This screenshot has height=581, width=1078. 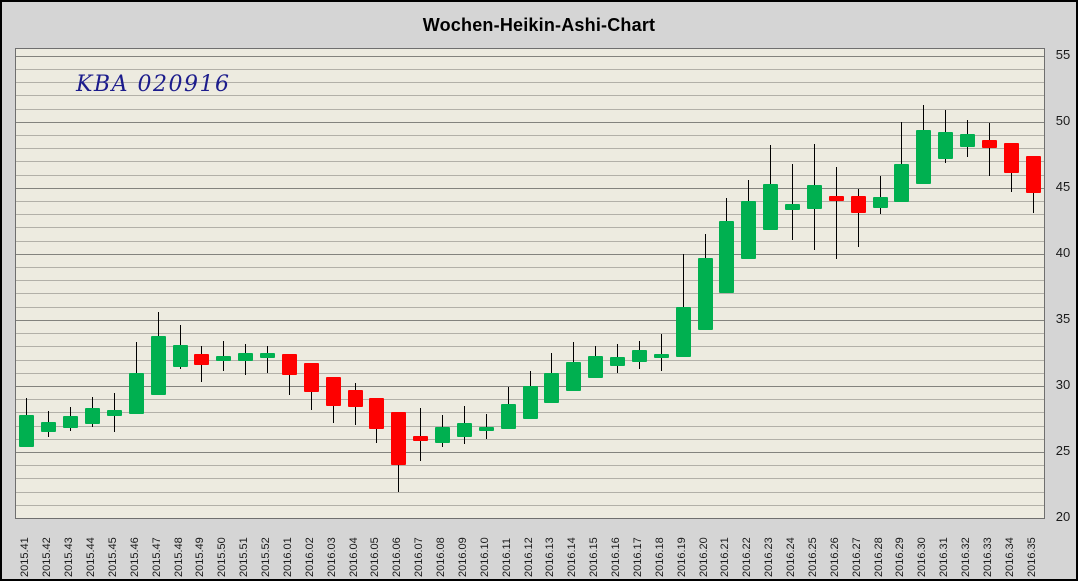 I want to click on x-axis-tick-label: 2016.02, so click(x=309, y=557).